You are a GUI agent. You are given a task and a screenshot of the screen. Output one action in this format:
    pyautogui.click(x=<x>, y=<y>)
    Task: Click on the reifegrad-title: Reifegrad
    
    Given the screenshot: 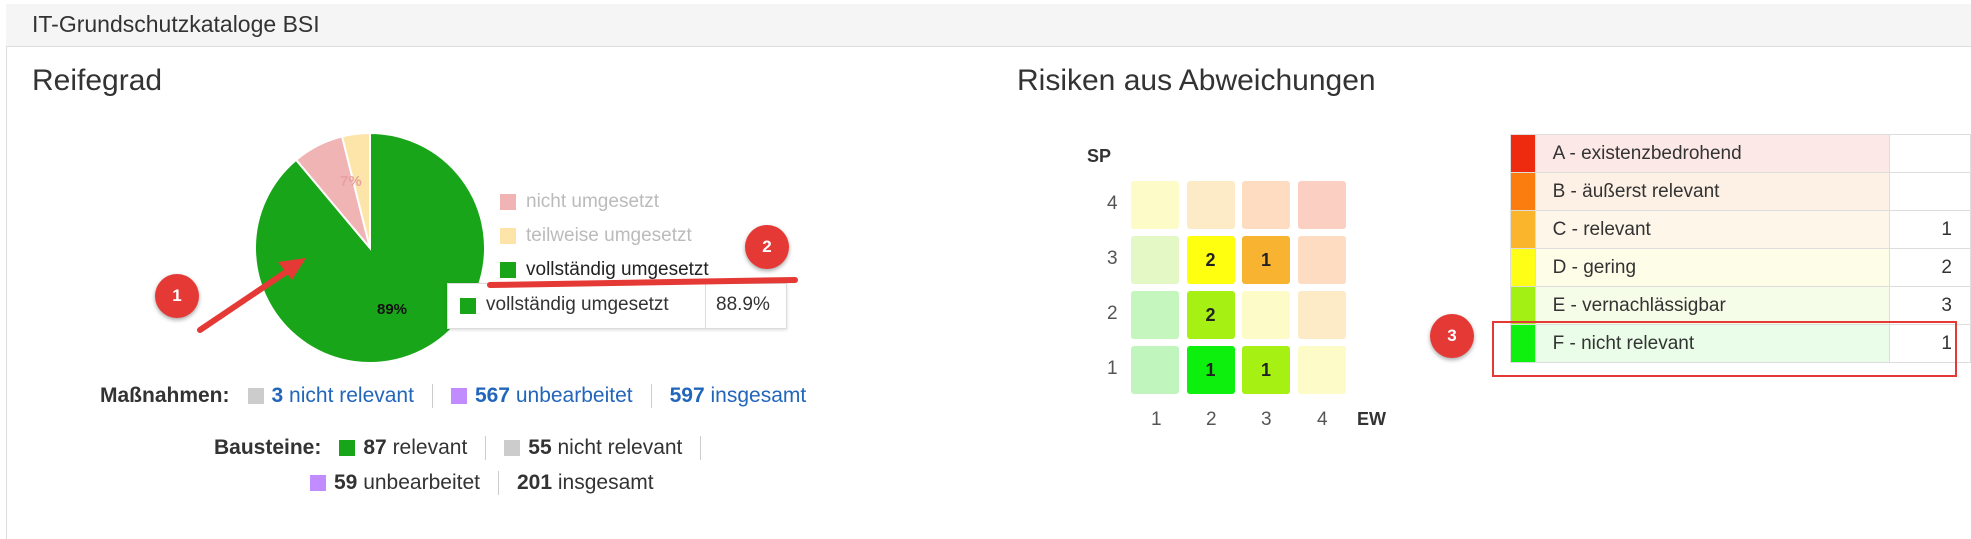 What is the action you would take?
    pyautogui.click(x=97, y=80)
    